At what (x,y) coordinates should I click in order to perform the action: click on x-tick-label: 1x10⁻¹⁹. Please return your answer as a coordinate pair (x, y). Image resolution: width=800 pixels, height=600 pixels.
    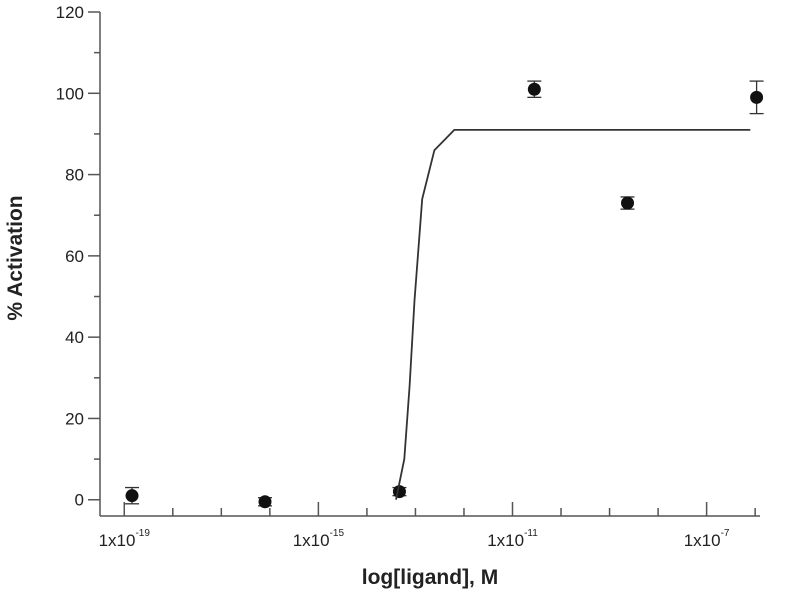
    Looking at the image, I should click on (125, 539).